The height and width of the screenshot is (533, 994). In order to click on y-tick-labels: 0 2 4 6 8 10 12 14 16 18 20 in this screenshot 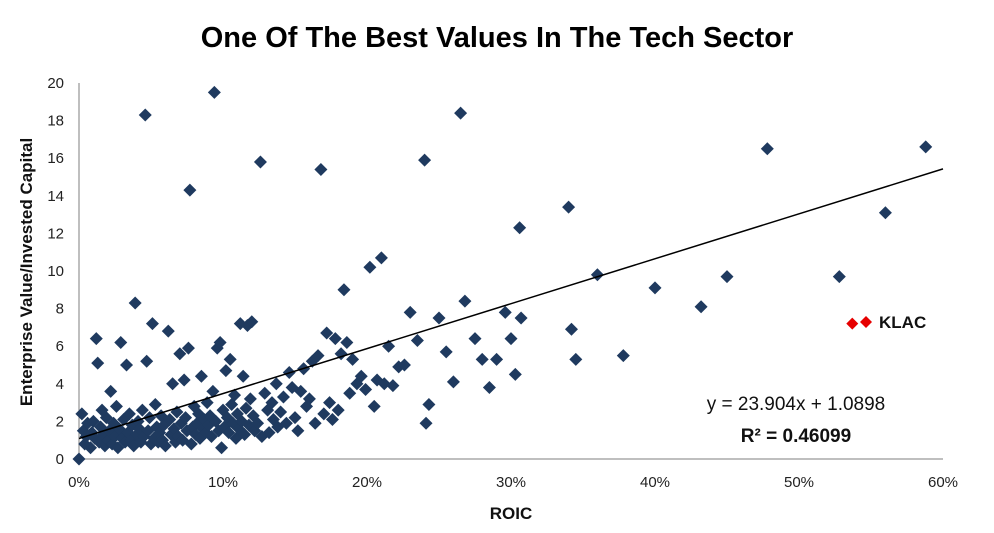, I will do `click(55, 271)`.